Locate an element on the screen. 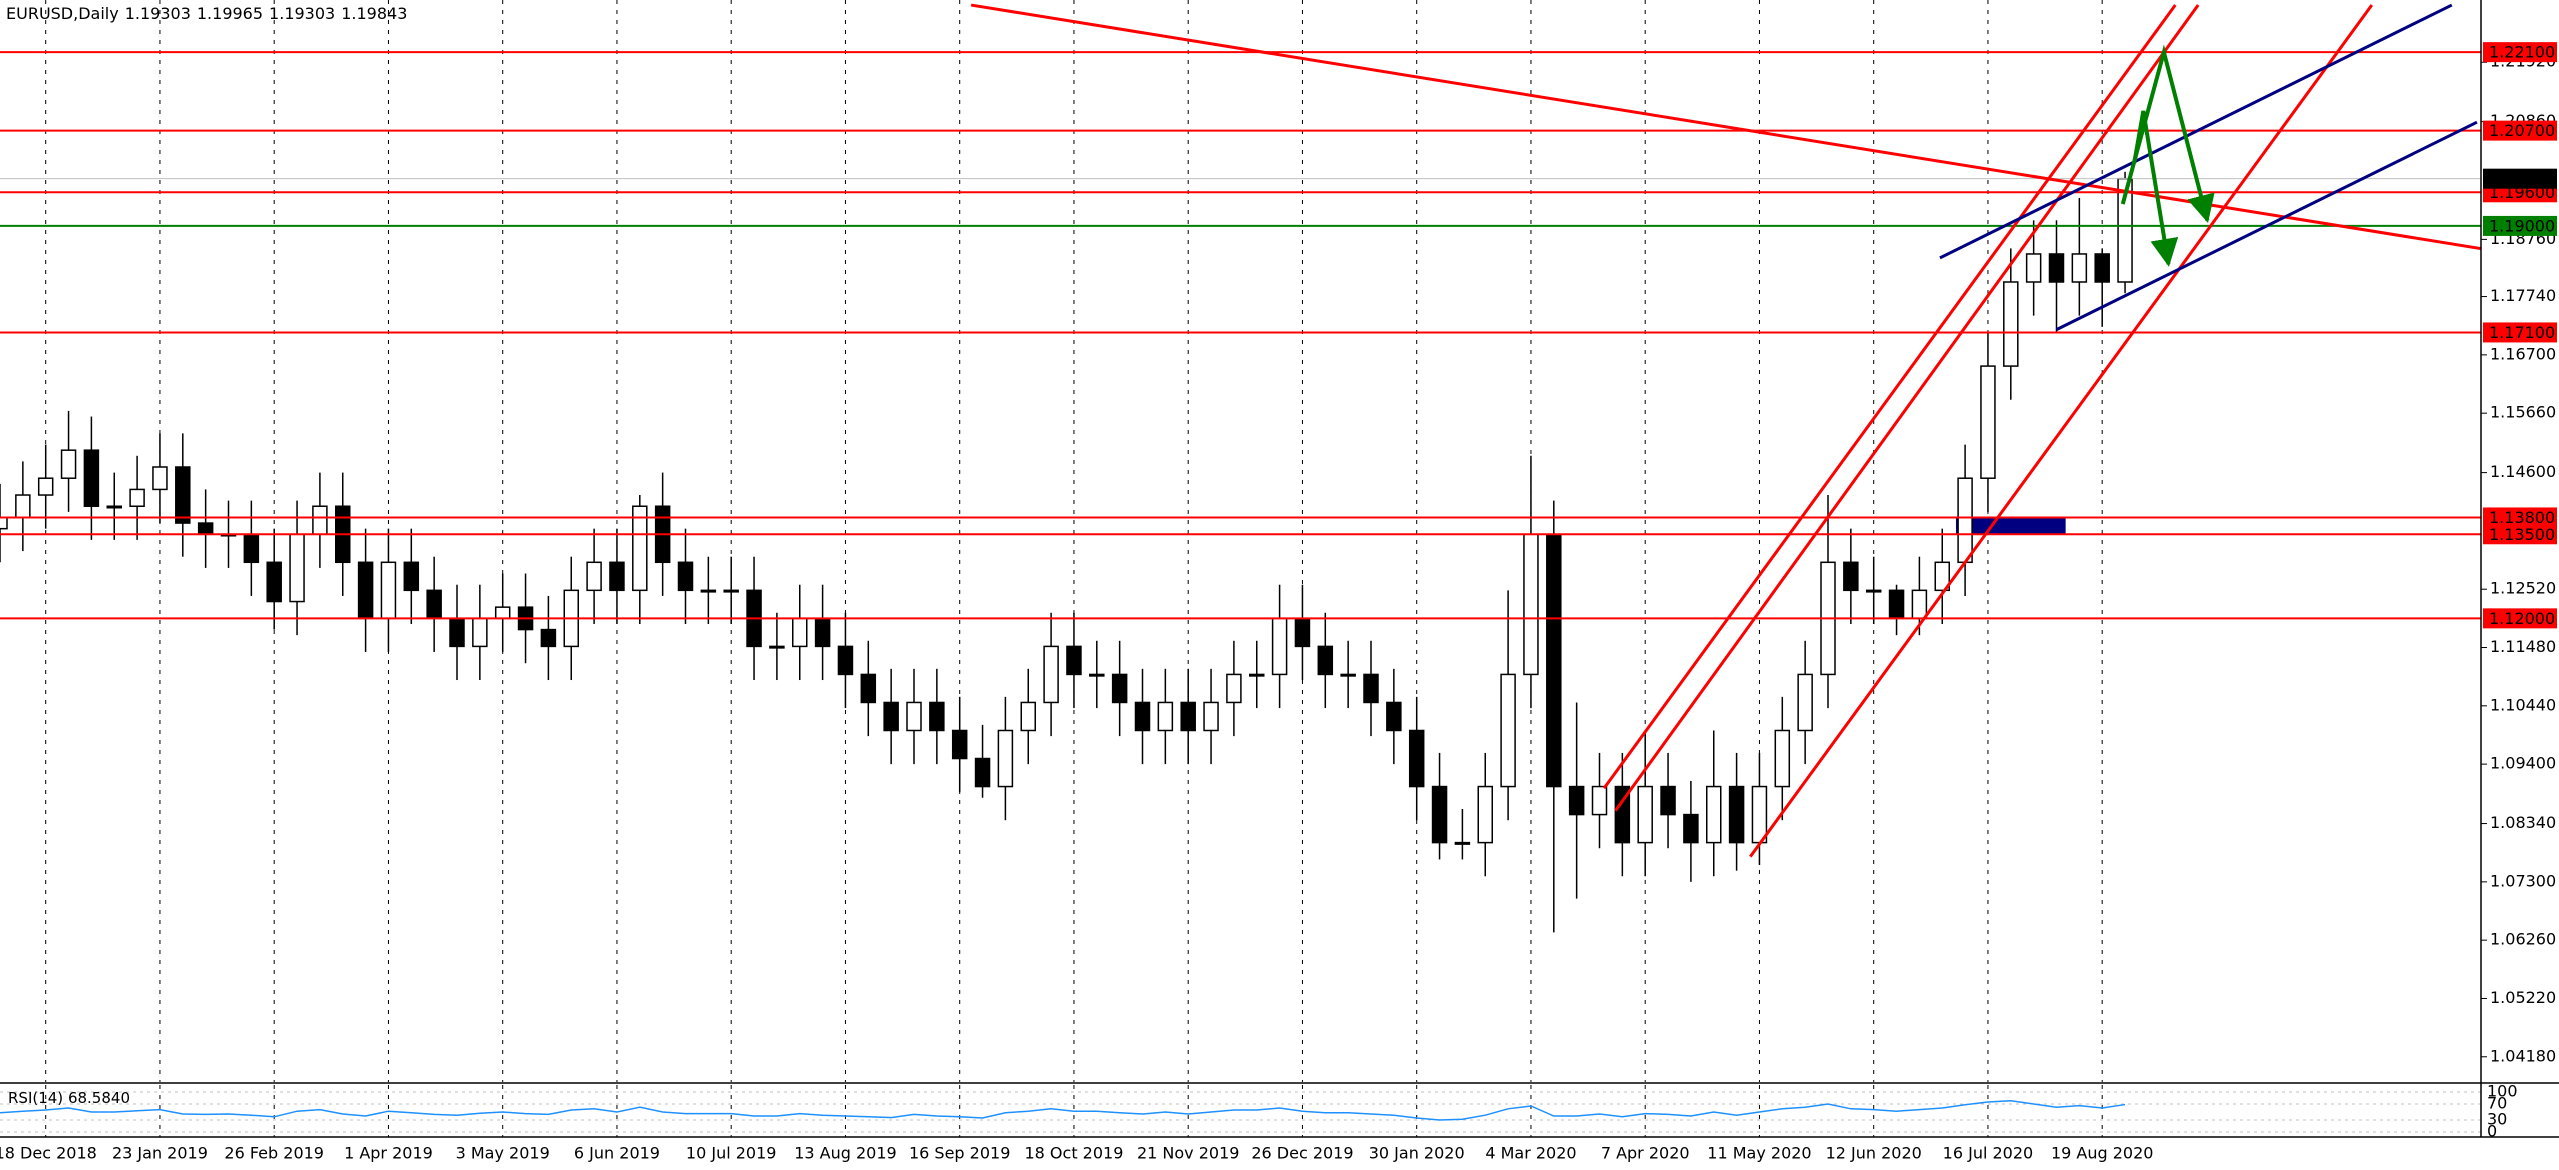 This screenshot has width=2559, height=1170. x-tick-label: 6 Jun 2019 is located at coordinates (617, 1153).